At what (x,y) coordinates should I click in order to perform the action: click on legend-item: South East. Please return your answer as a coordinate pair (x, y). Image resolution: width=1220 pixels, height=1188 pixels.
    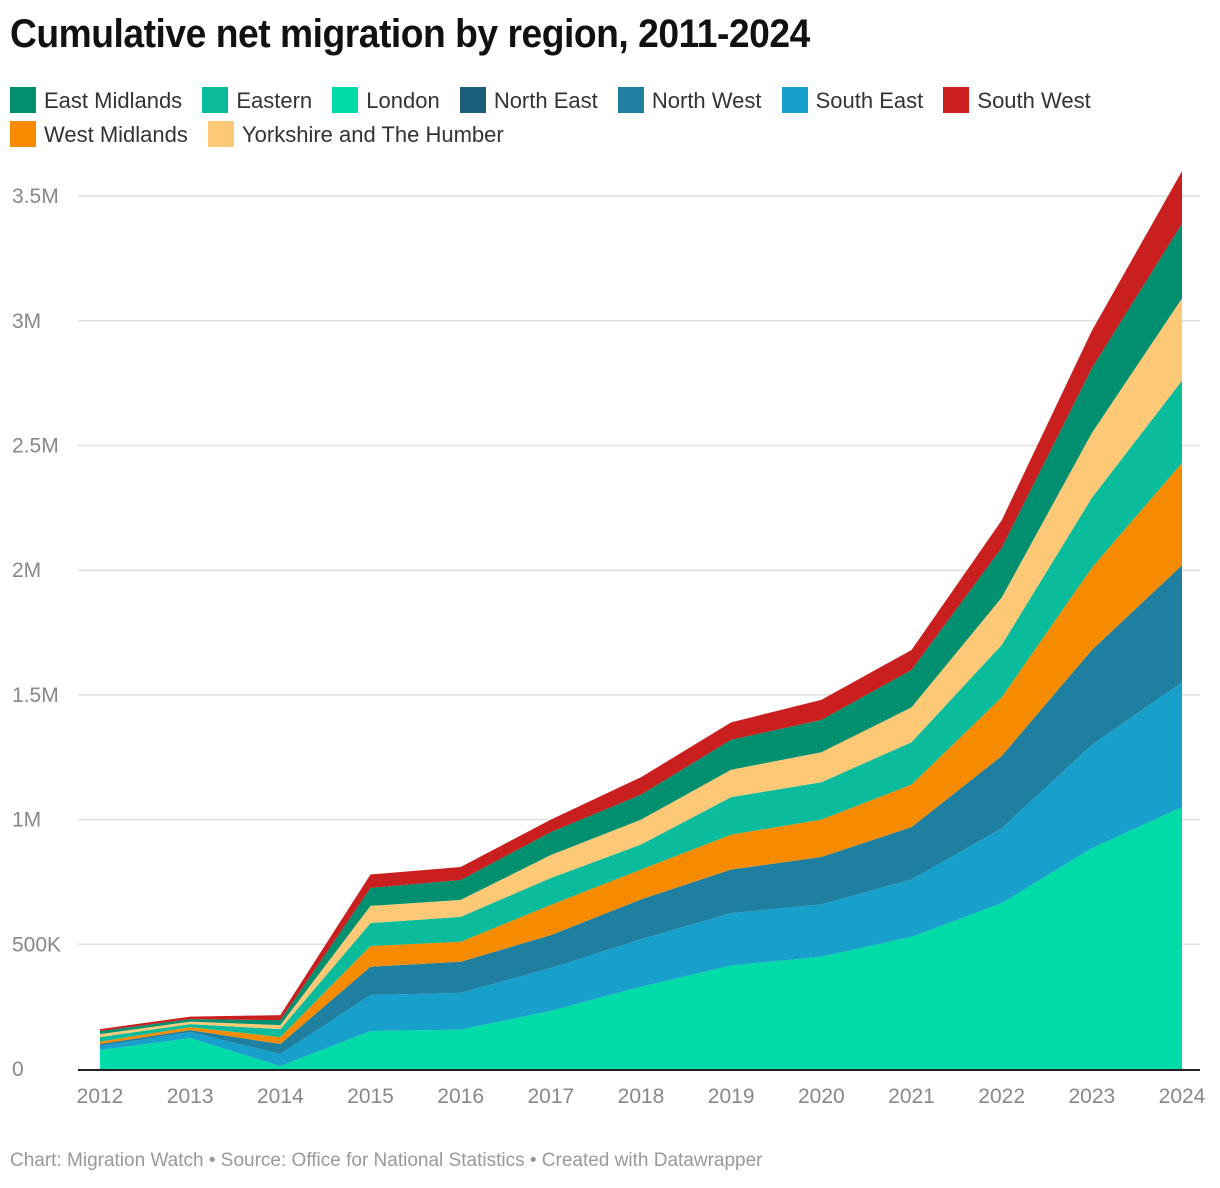
    Looking at the image, I should click on (852, 100).